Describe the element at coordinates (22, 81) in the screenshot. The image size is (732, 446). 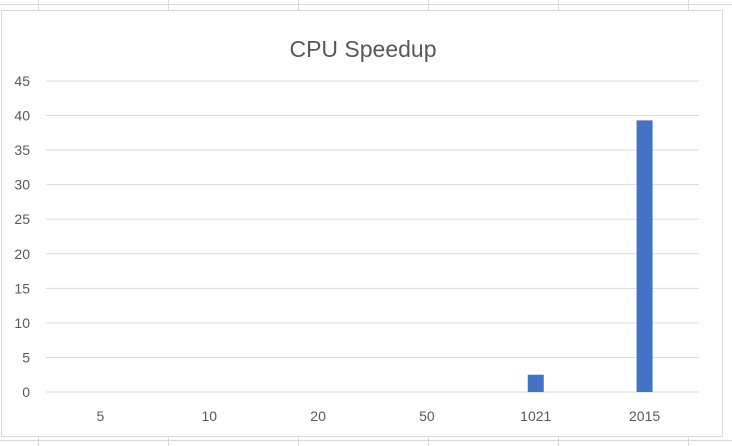
I see `y-tick-label: 45` at that location.